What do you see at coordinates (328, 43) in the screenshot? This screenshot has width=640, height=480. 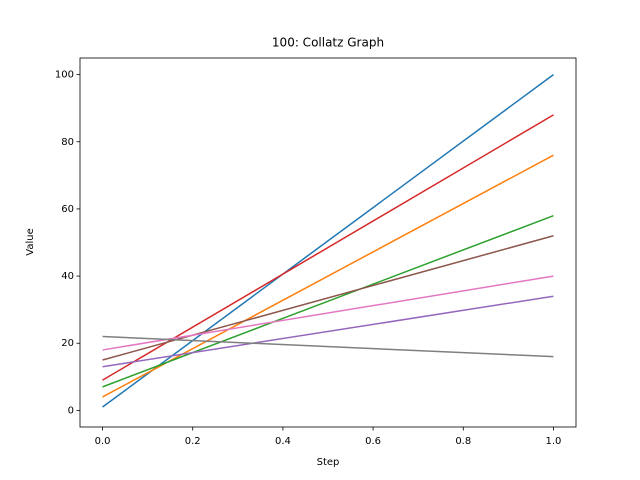 I see `chart-title: 100: Collatz Graph` at bounding box center [328, 43].